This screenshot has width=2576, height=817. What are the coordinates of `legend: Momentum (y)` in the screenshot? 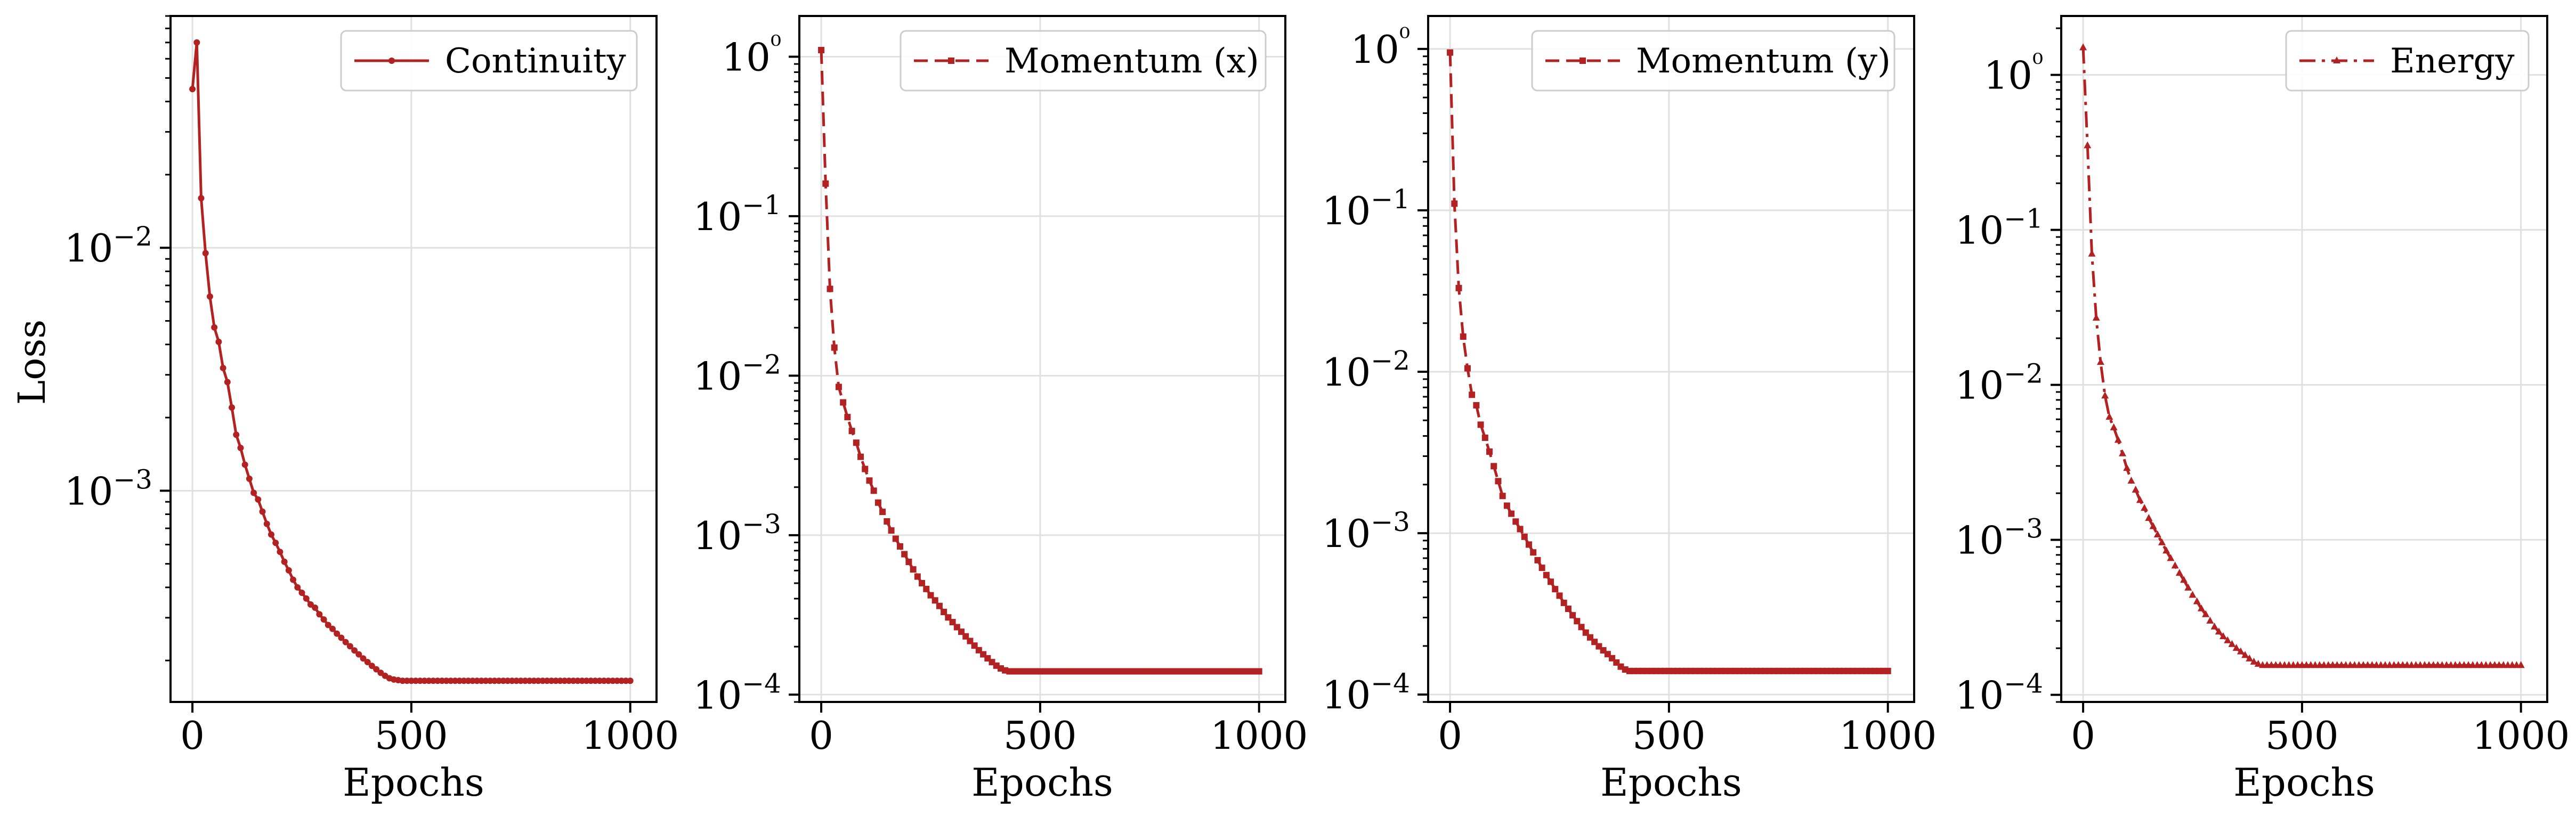 It's located at (1713, 61).